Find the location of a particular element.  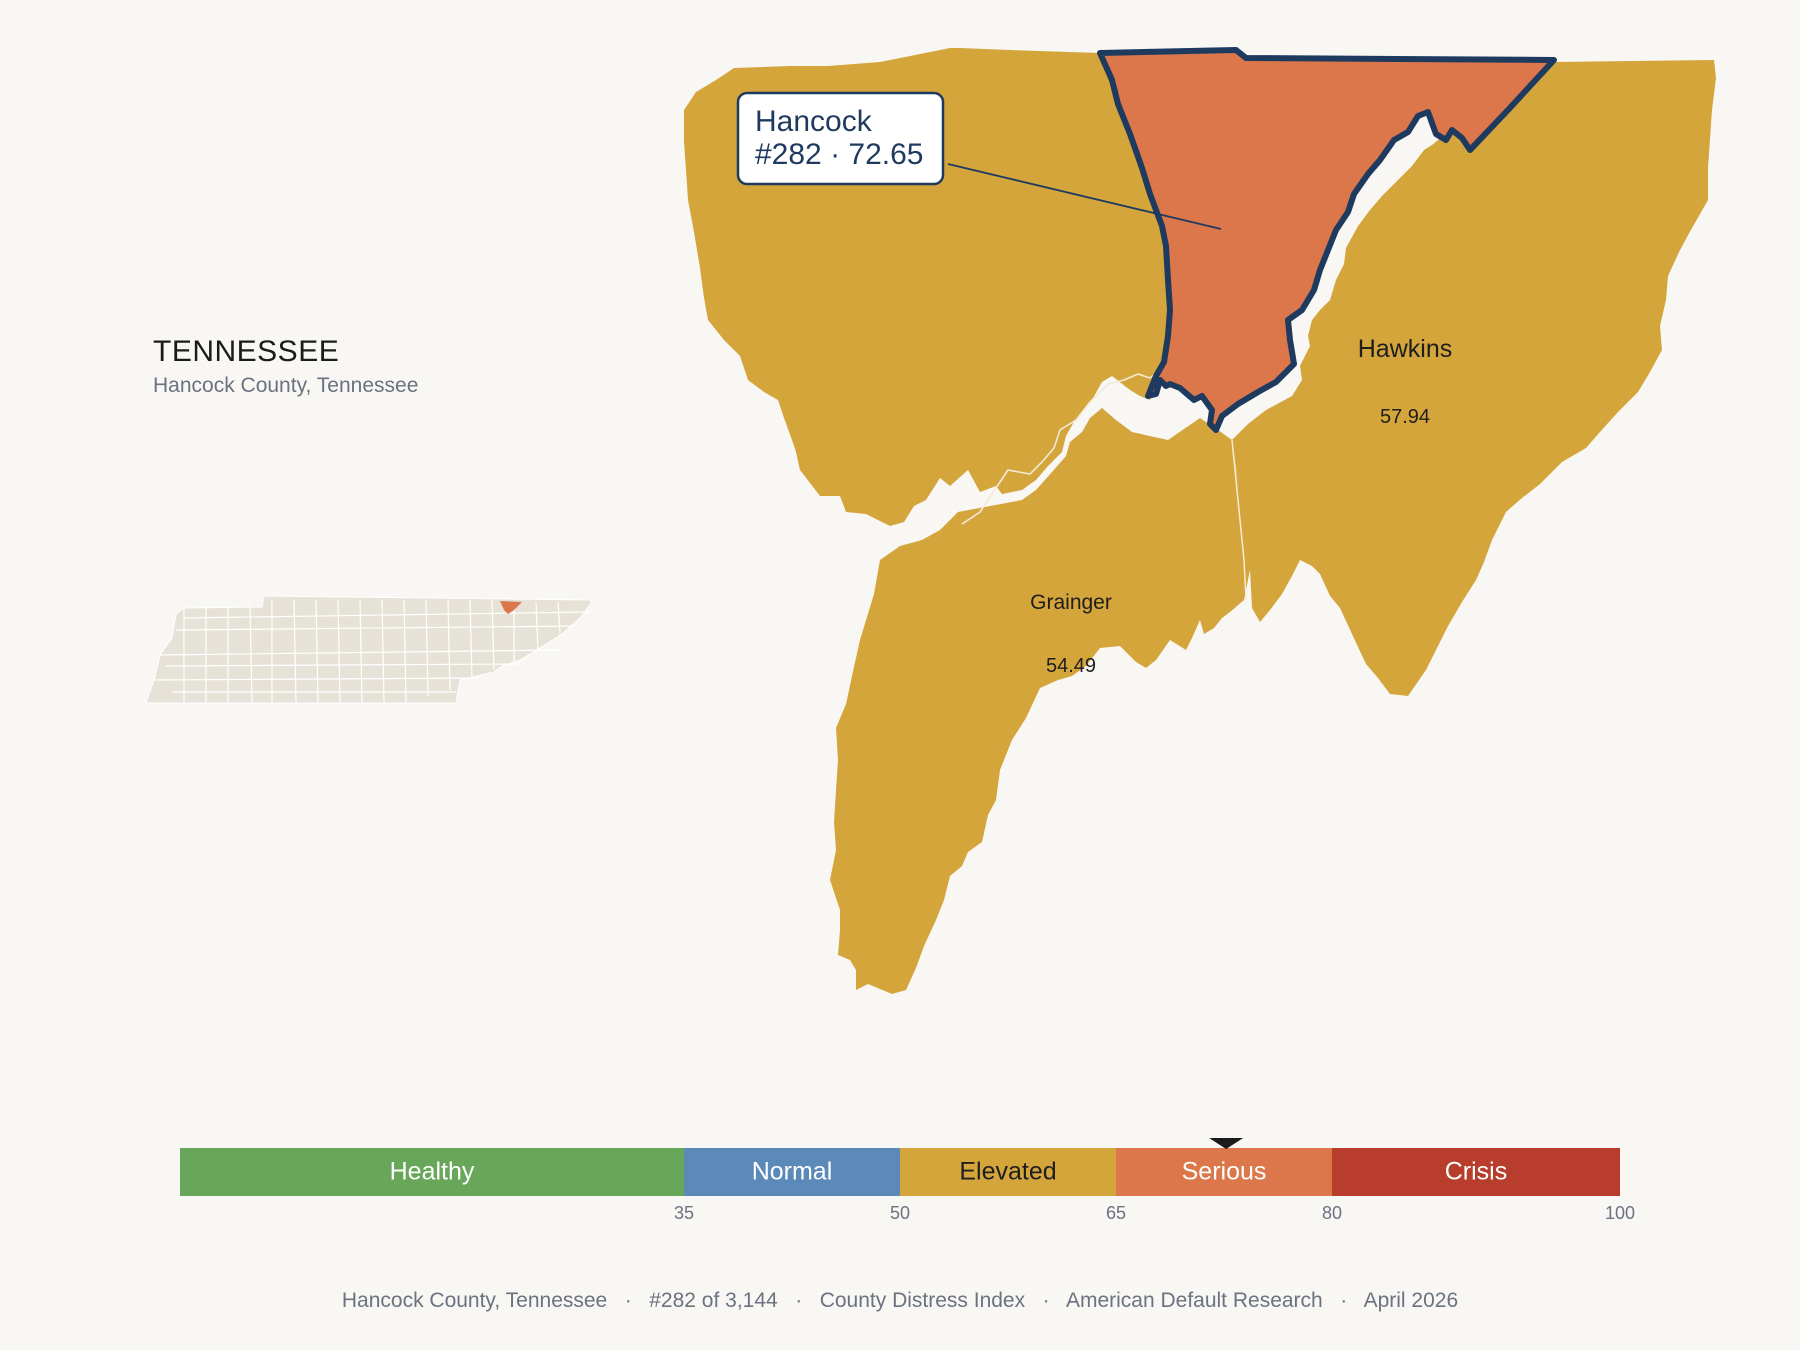

scale-tick-65: 65 is located at coordinates (1116, 1213).